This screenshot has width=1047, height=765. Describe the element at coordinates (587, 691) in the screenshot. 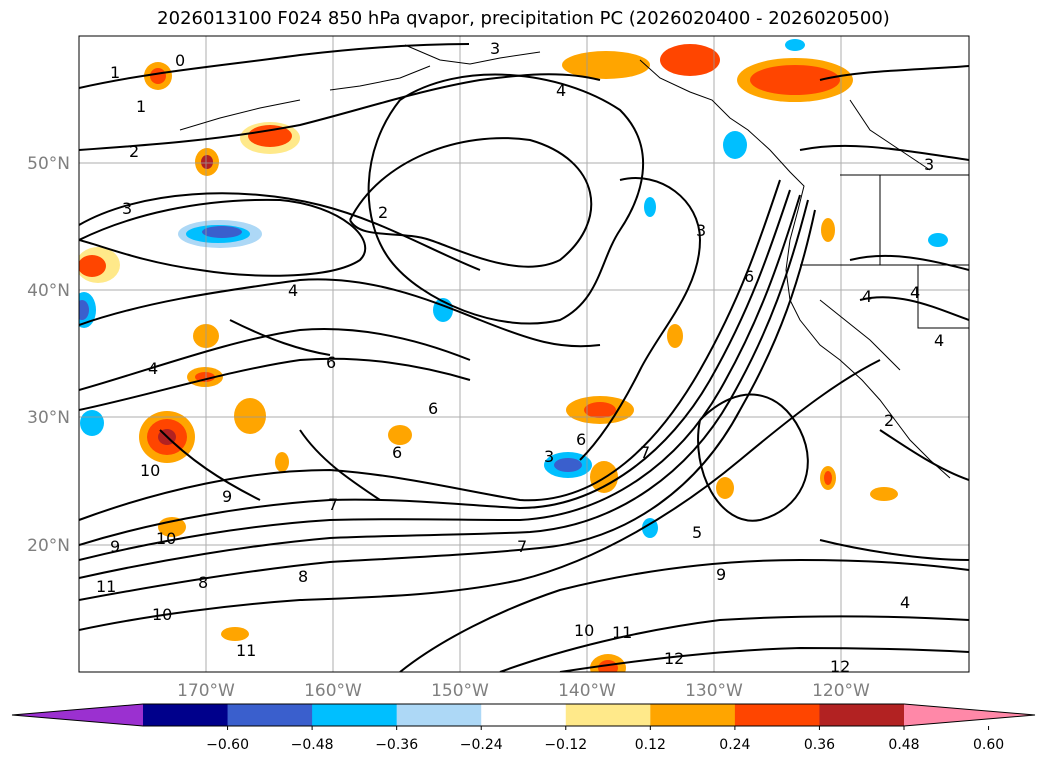

I see `lon-label: 140°W` at that location.